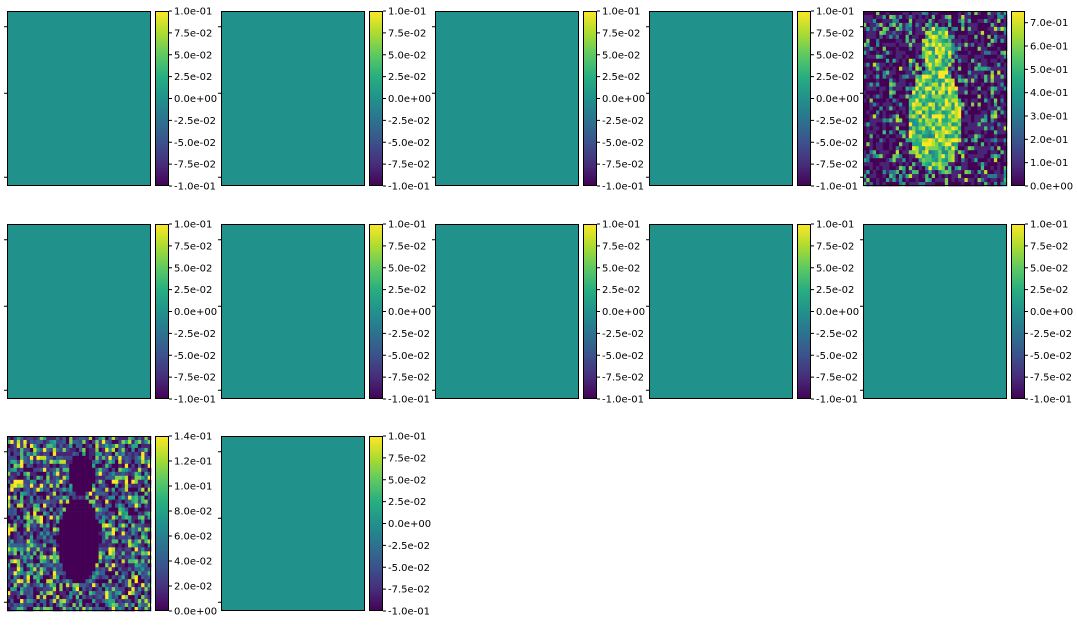  What do you see at coordinates (293, 98) in the screenshot?
I see `heatmap-frame` at bounding box center [293, 98].